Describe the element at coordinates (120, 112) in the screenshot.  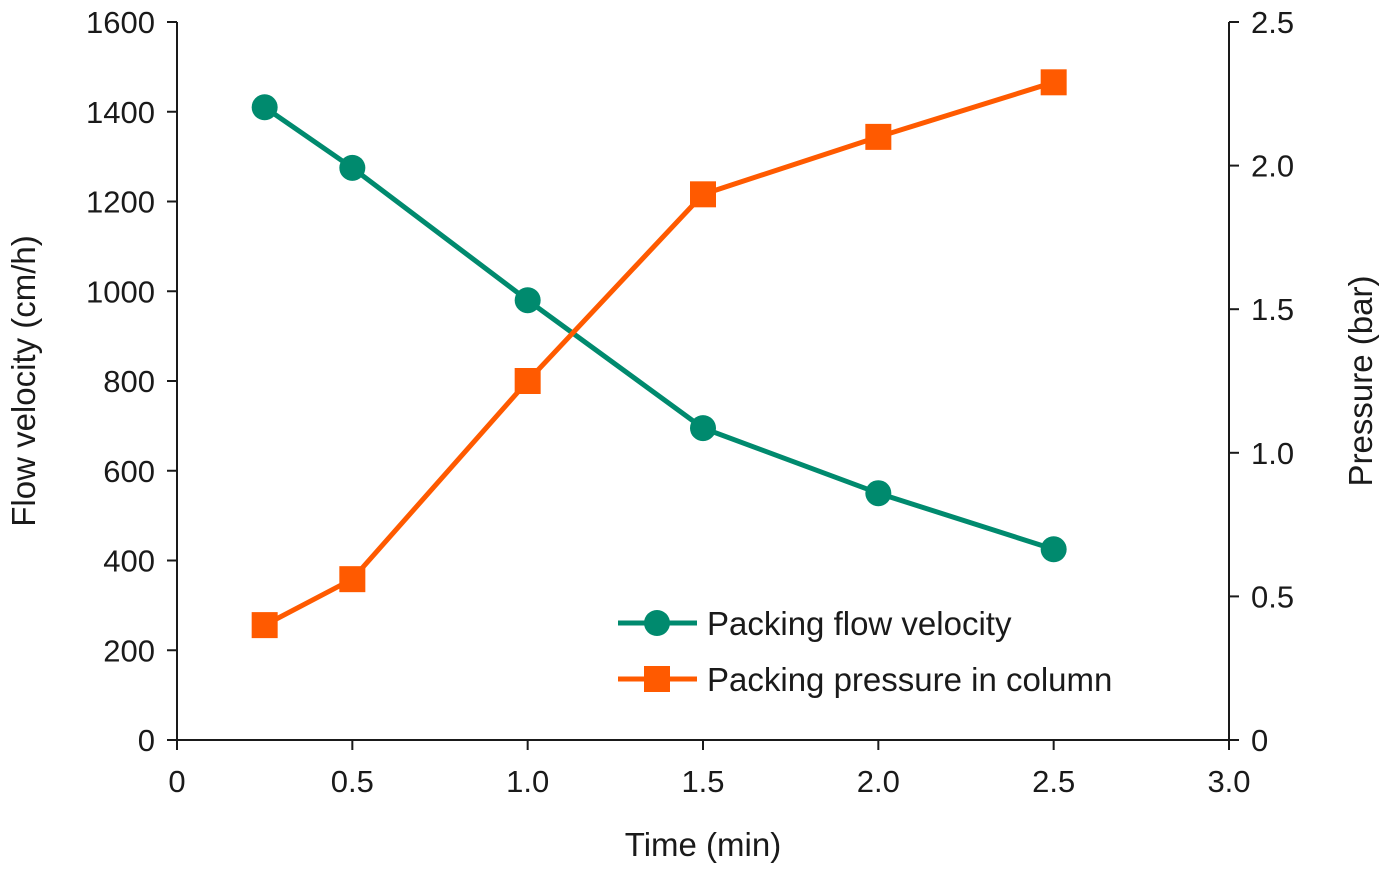
I see `y-tick-label: 1400` at that location.